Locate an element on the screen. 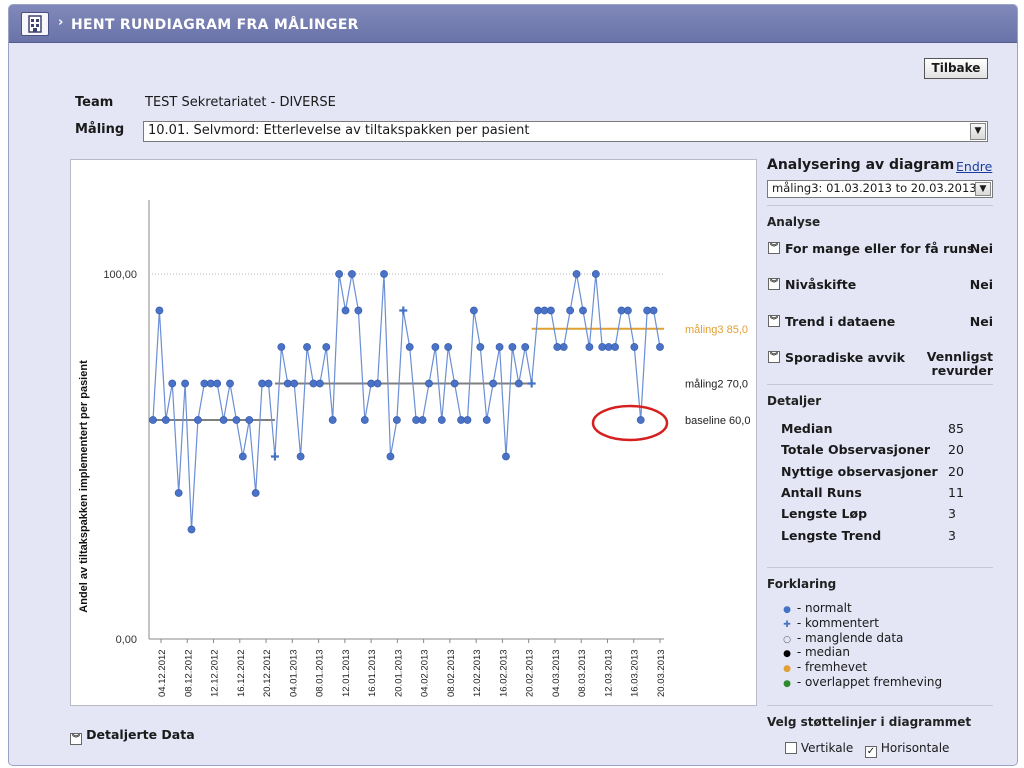 The width and height of the screenshot is (1024, 768). data-point-commented is located at coordinates (531, 383).